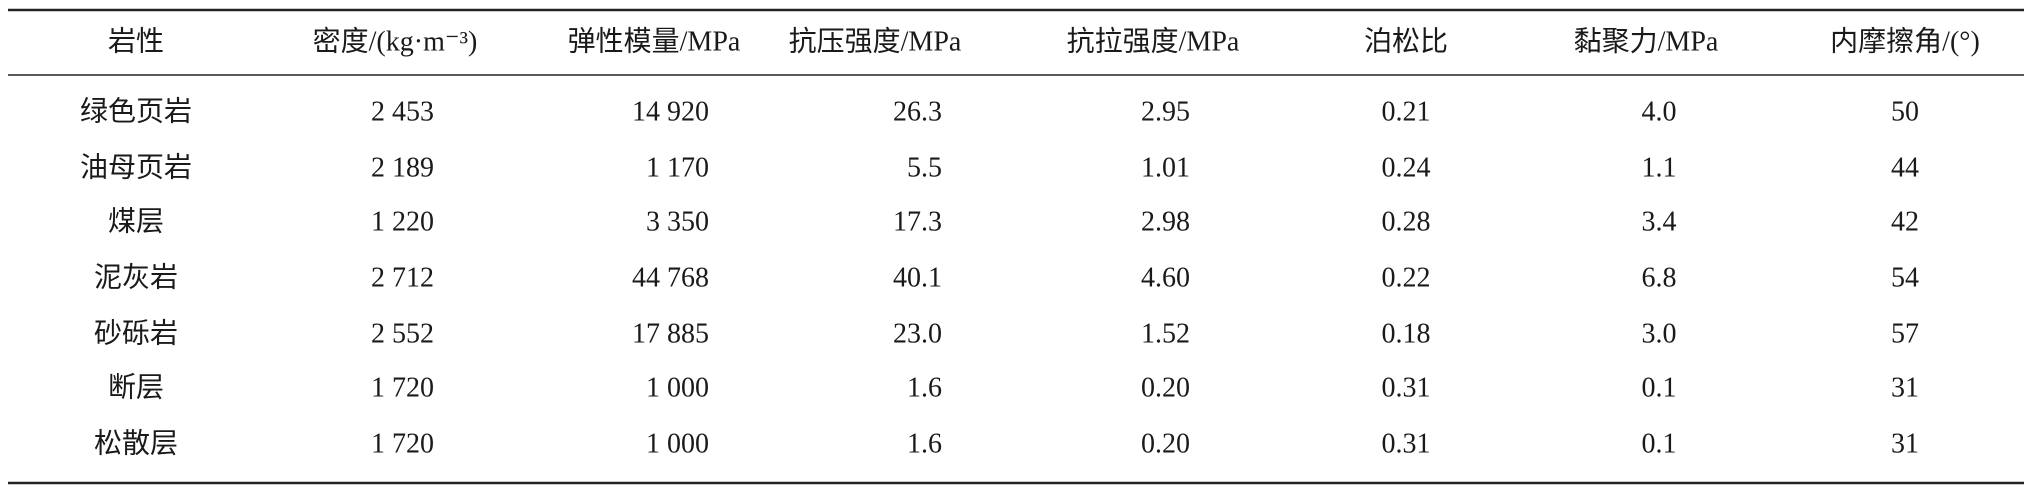  What do you see at coordinates (136, 277) in the screenshot?
I see `row-label: 泥灰岩` at bounding box center [136, 277].